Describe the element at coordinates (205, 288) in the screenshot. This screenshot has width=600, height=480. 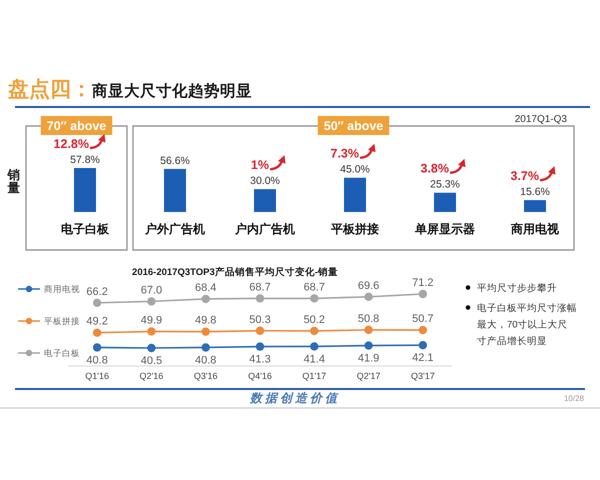
I see `data-label: 68.4` at that location.